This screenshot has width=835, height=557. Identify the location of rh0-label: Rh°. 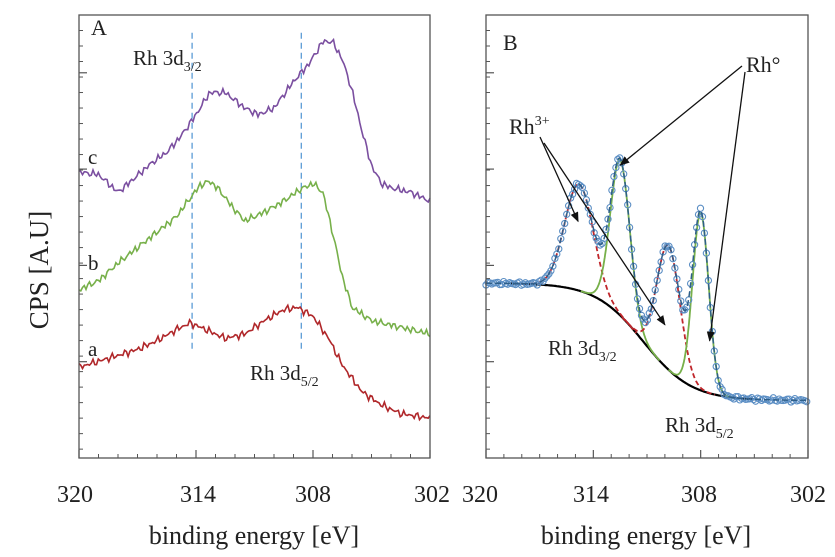
(763, 64).